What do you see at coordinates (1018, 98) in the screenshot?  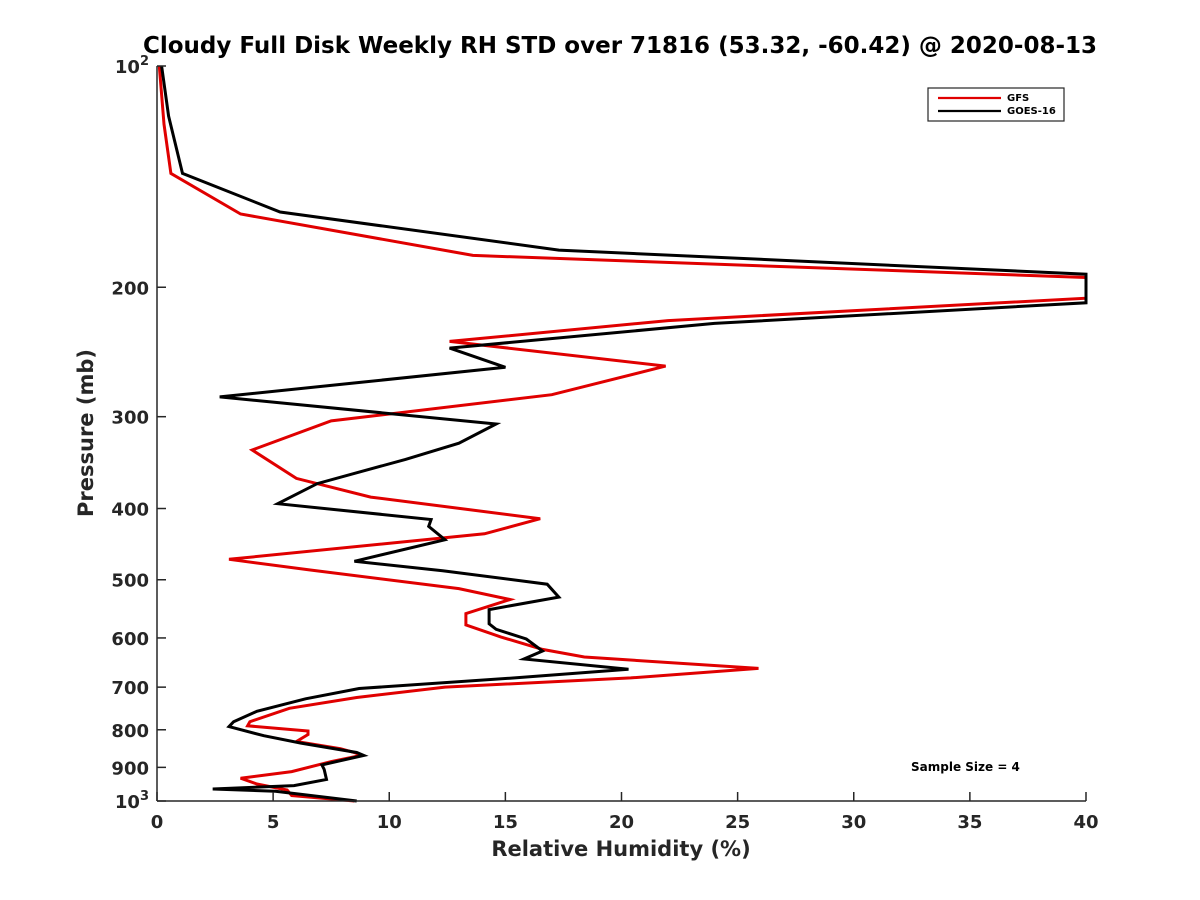 I see `legend-label-gfs: GFS` at bounding box center [1018, 98].